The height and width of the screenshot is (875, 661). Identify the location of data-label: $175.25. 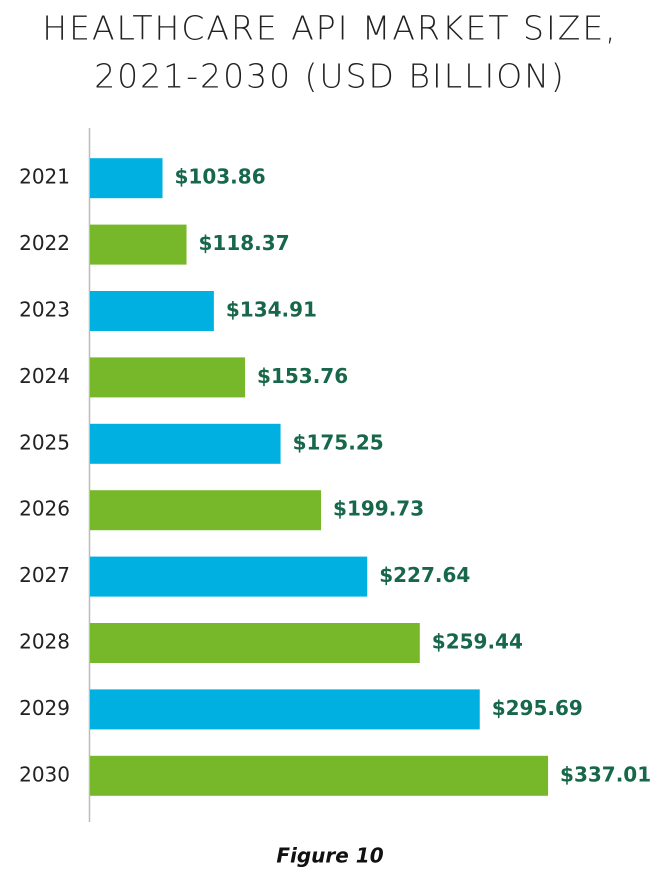
(338, 442).